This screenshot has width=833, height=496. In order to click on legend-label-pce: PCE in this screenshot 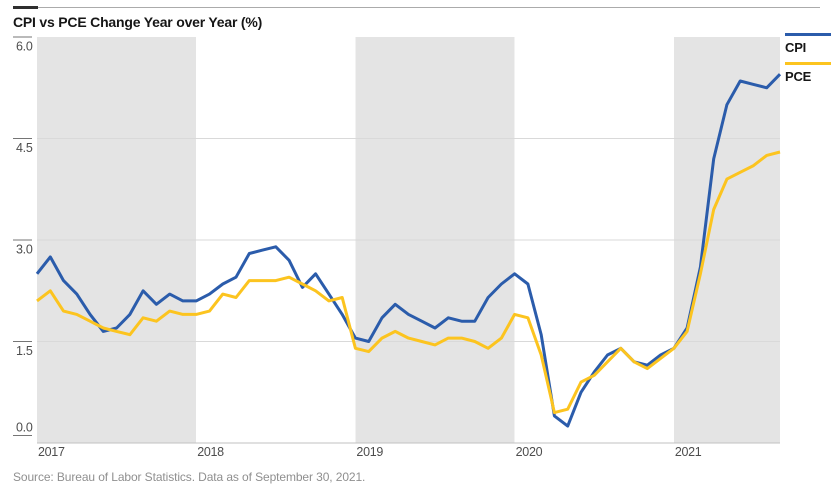, I will do `click(798, 76)`.